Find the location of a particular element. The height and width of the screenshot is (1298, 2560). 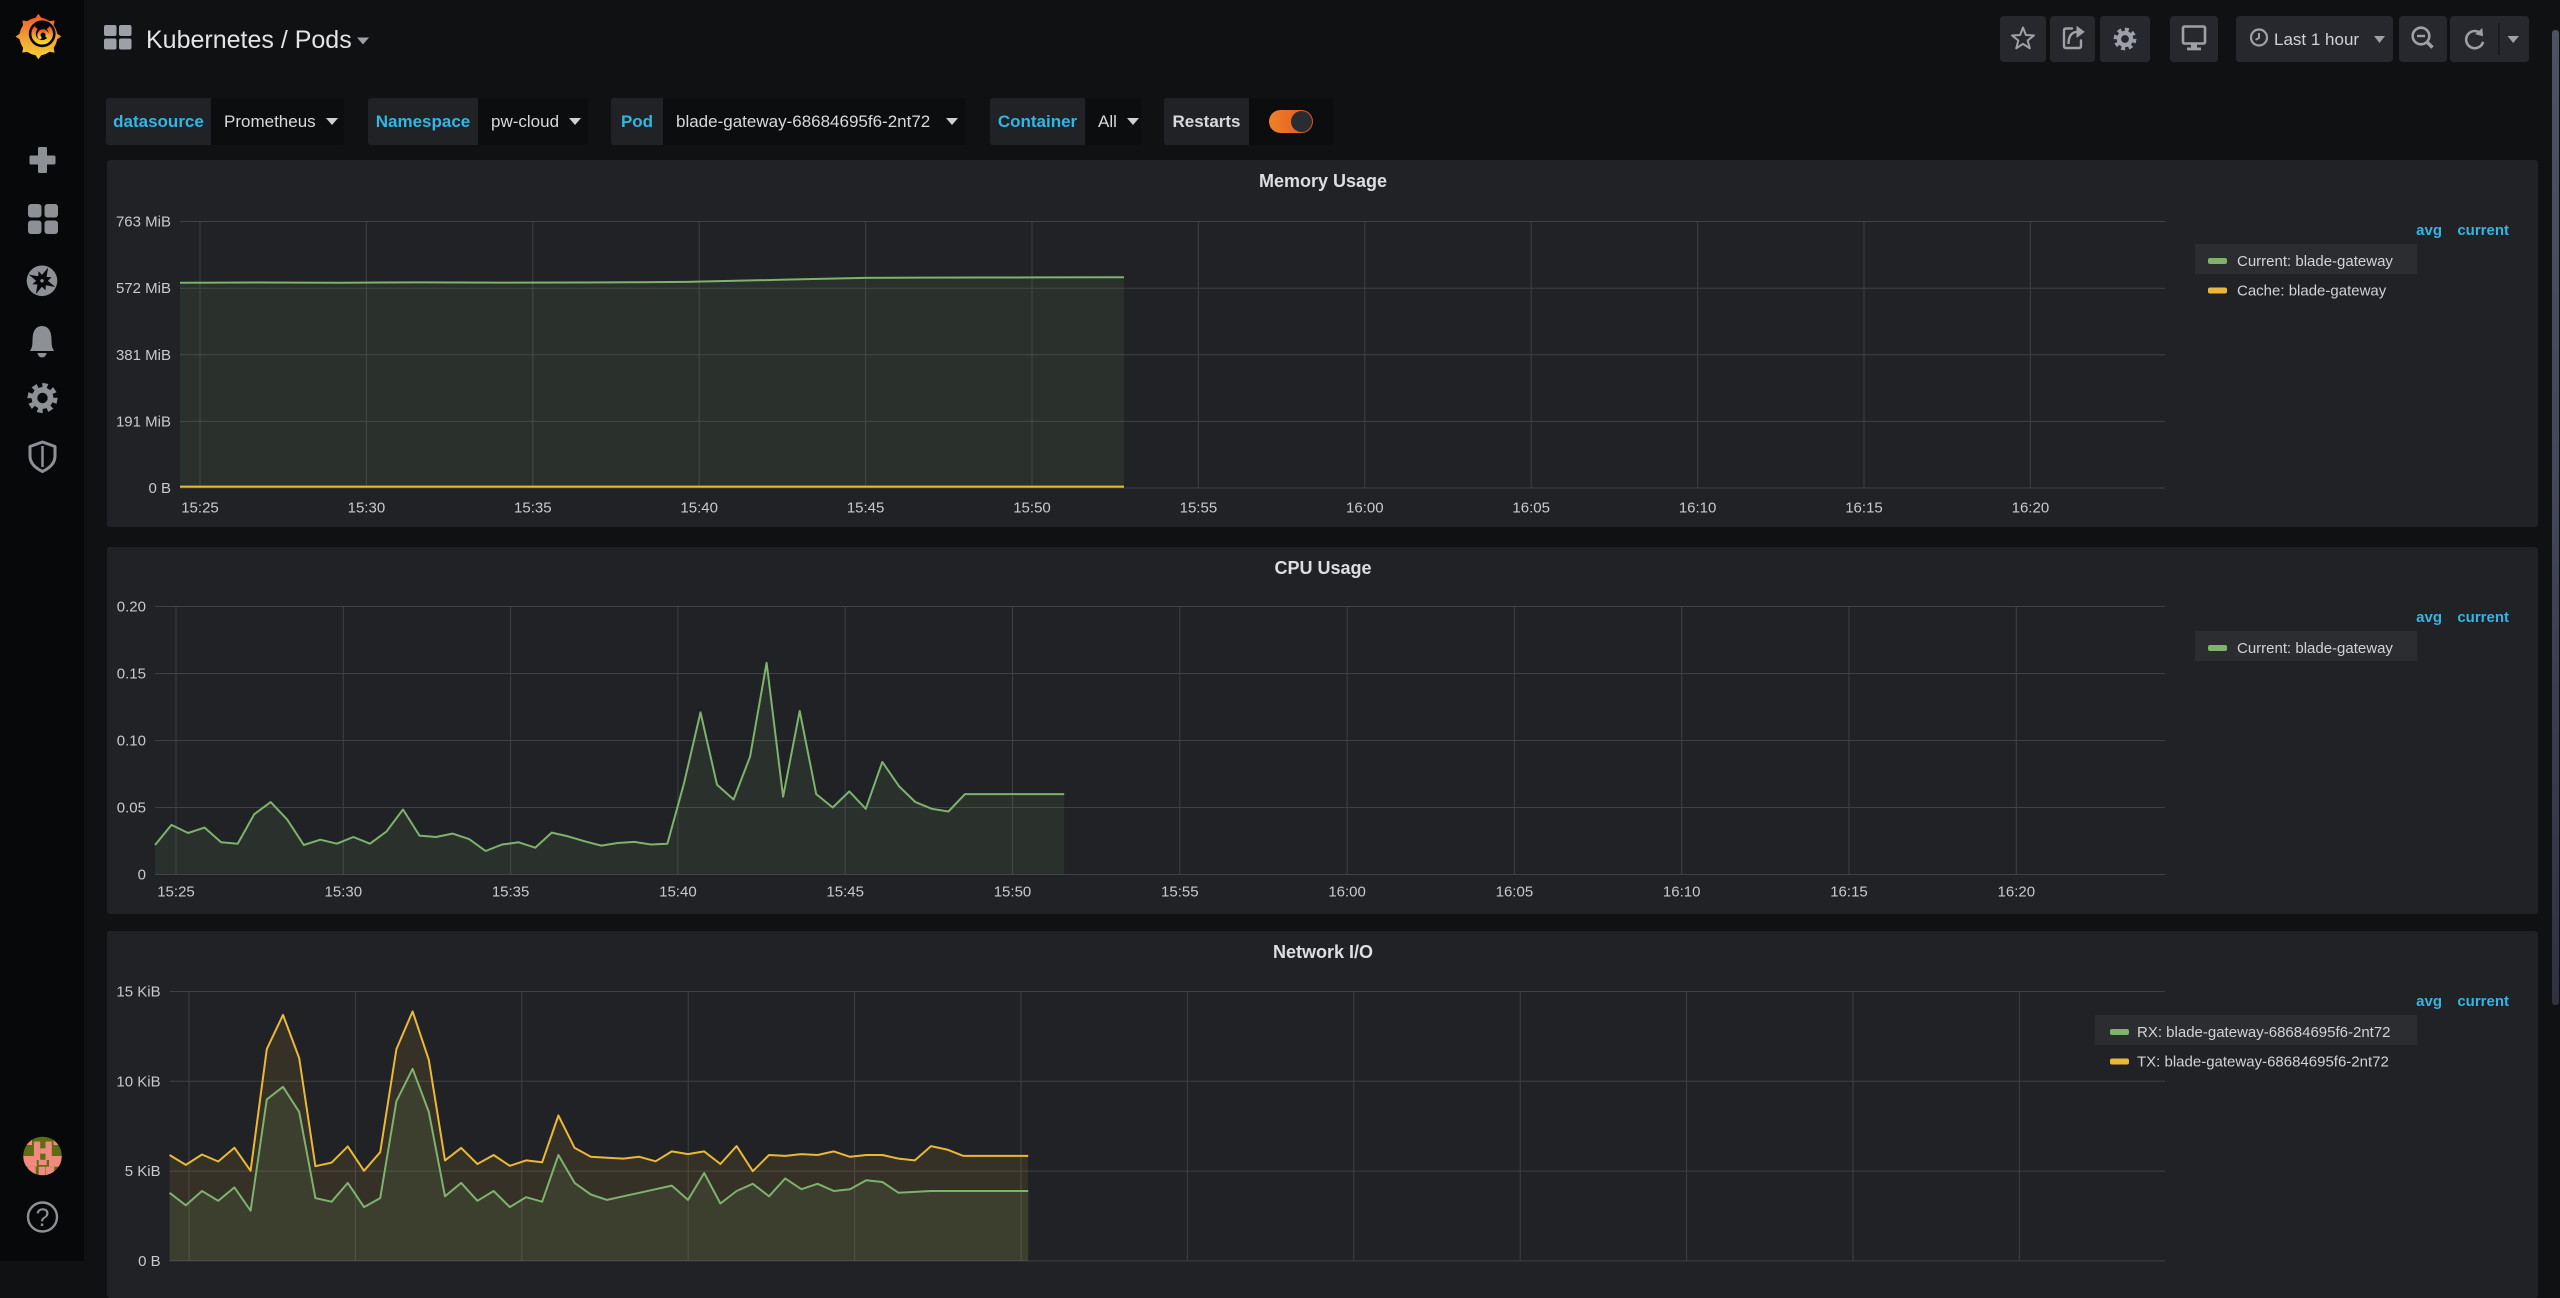

svg-text: 10 KiB is located at coordinates (138, 1081).